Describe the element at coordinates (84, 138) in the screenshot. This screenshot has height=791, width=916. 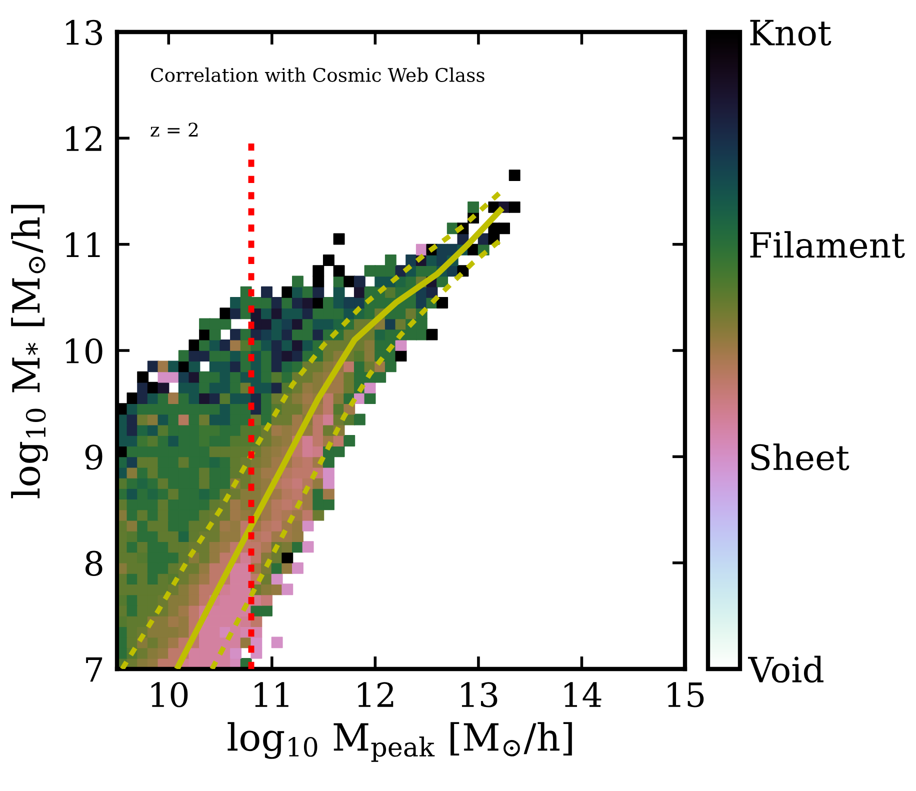
I see `y-tick-label: 12` at that location.